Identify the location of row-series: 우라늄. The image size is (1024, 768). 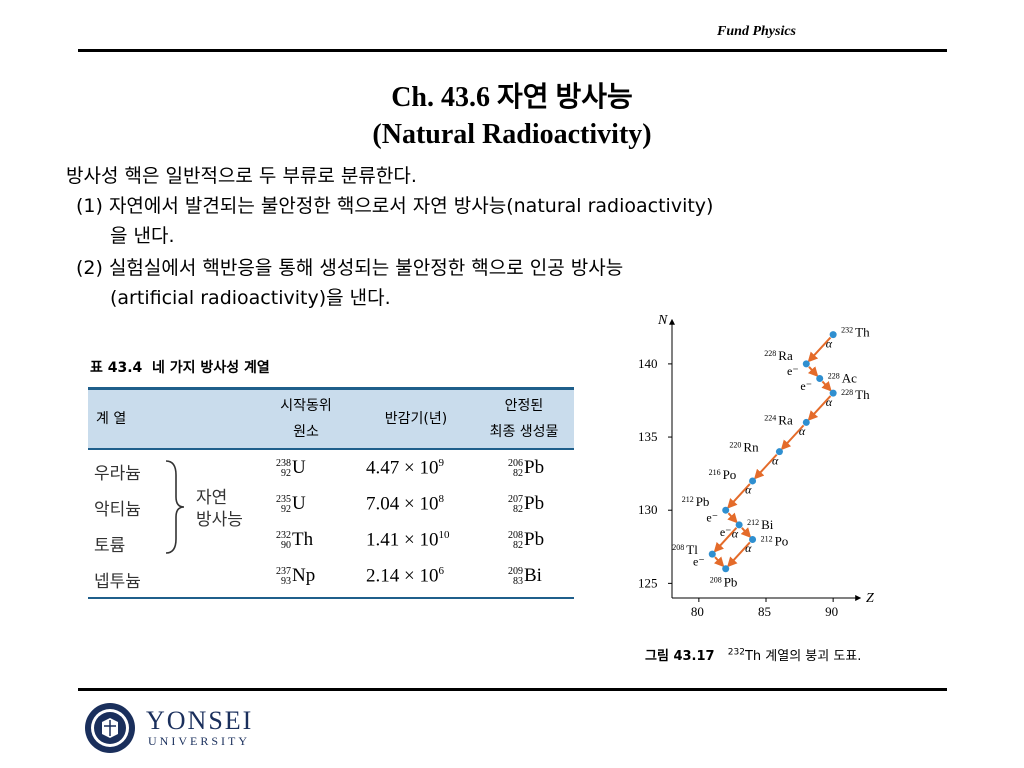
(117, 474).